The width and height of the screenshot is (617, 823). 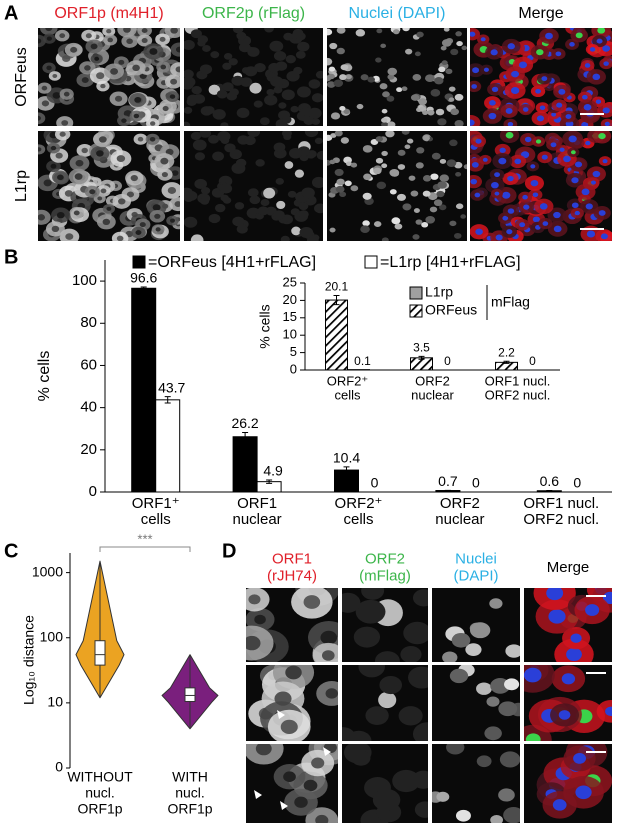 I want to click on panel-label: A, so click(x=11, y=13).